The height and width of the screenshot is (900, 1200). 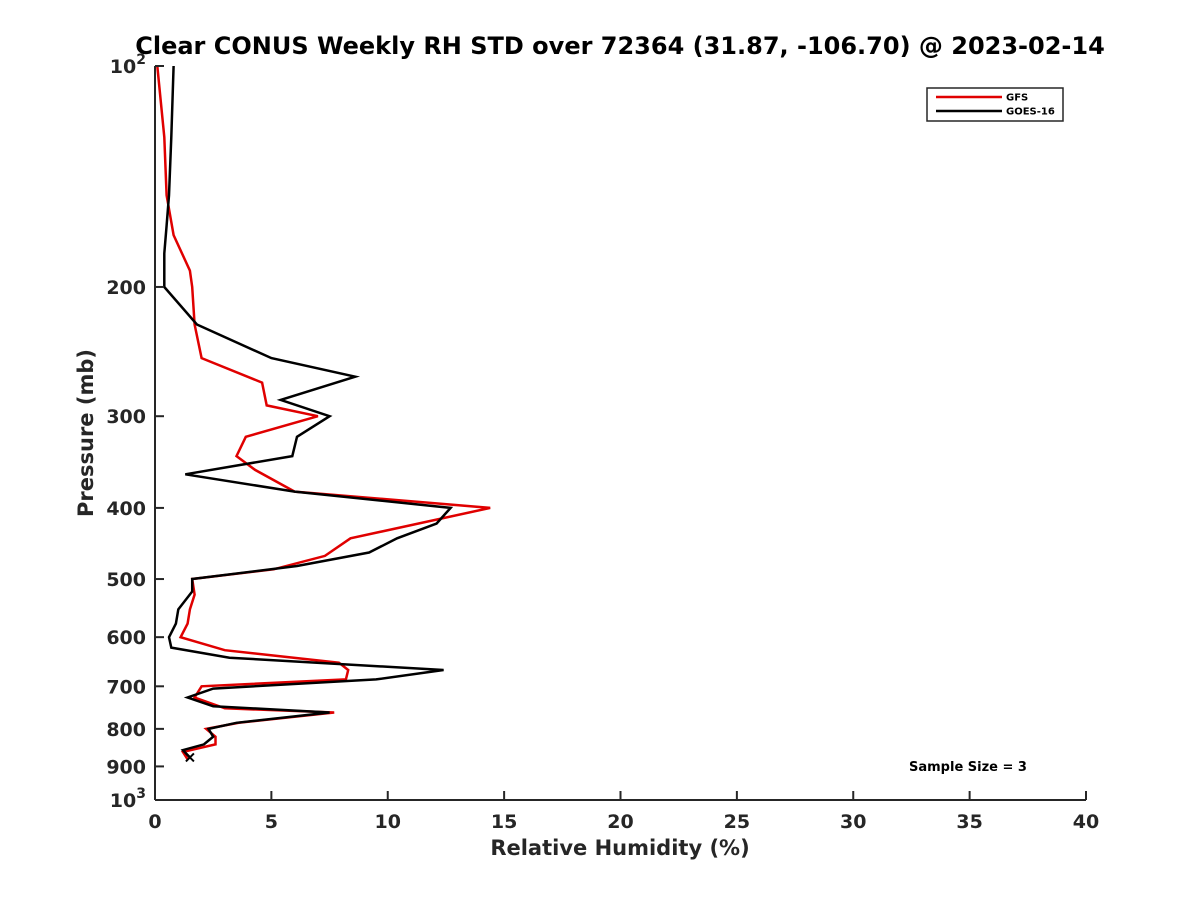 I want to click on legend: GFS GOES-16, so click(x=995, y=104).